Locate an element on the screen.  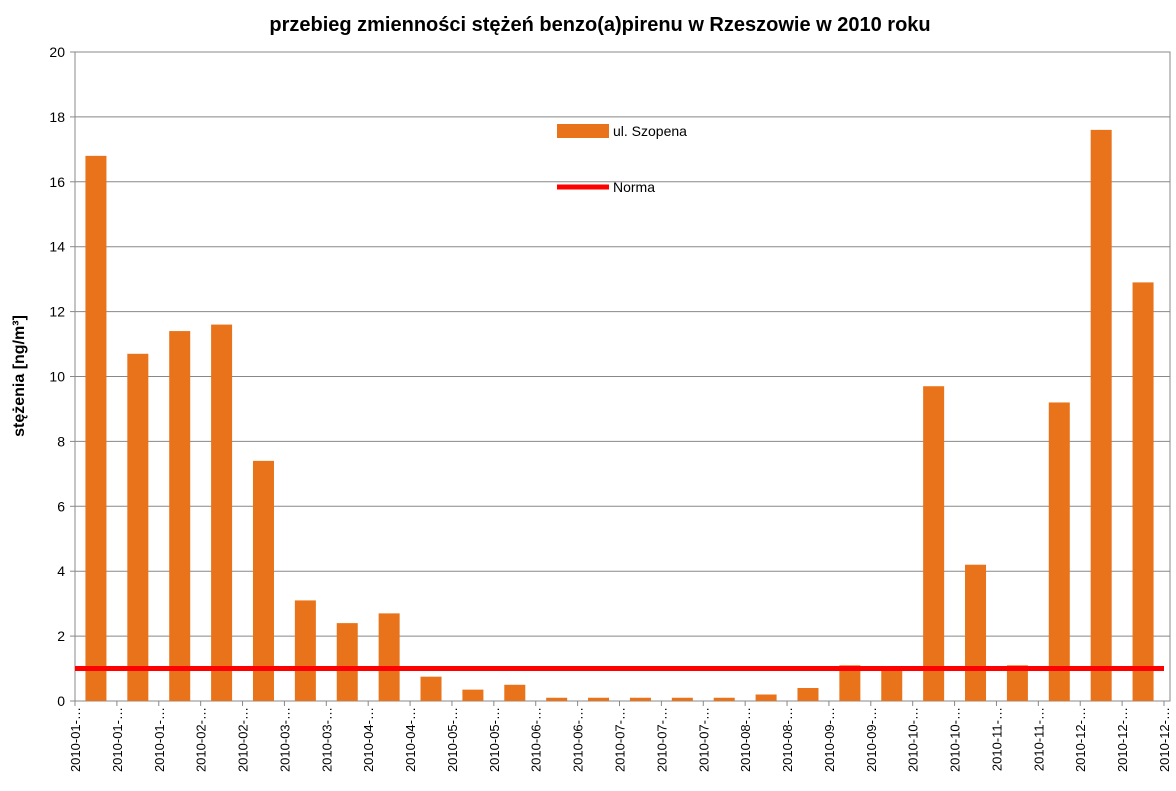
y-tick-label: 8 is located at coordinates (61, 441).